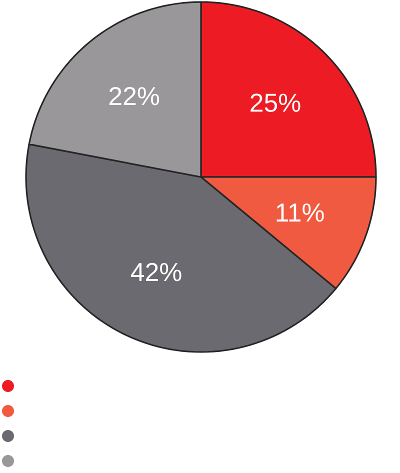 The width and height of the screenshot is (400, 473). I want to click on data-label: 42%, so click(156, 272).